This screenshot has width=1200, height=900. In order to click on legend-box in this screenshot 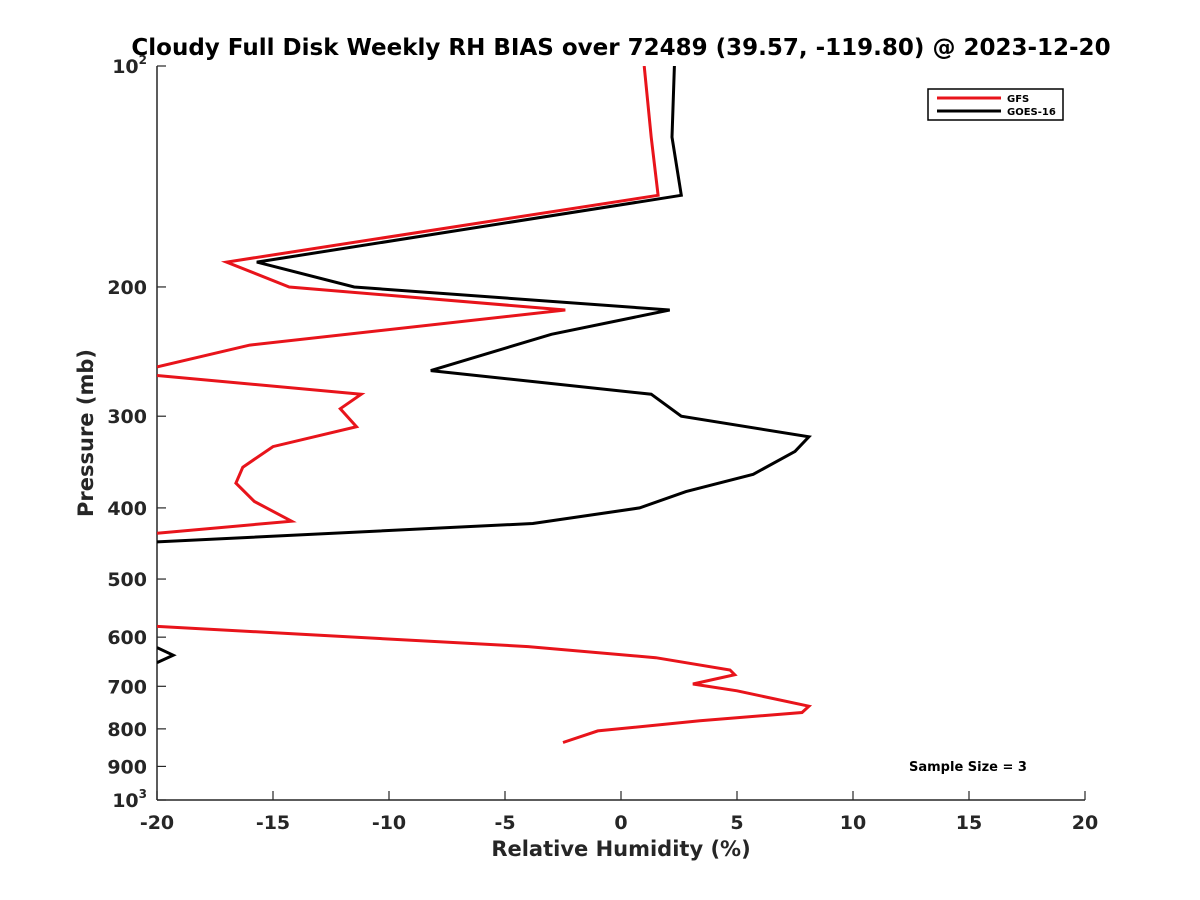, I will do `click(995, 104)`.